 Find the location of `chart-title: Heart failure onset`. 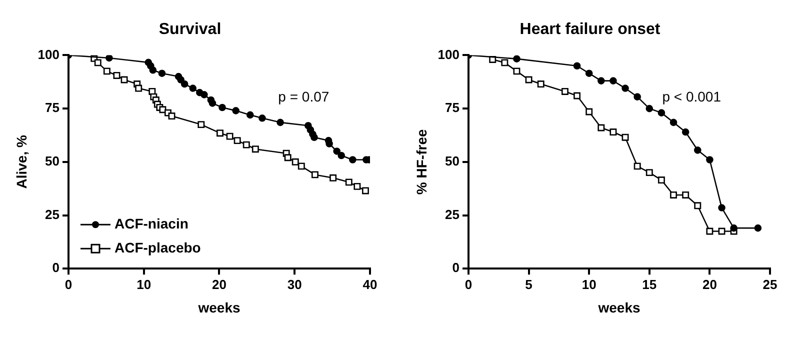

chart-title: Heart failure onset is located at coordinates (590, 29).